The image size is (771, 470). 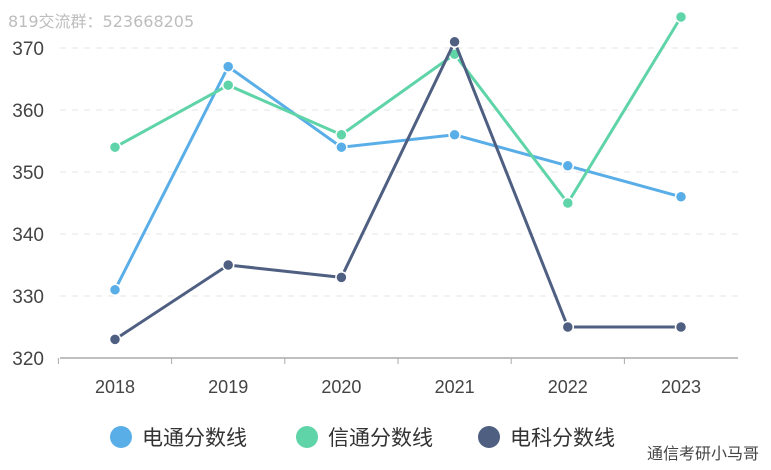 I want to click on legend-item-2: 电科分数线, so click(x=546, y=437).